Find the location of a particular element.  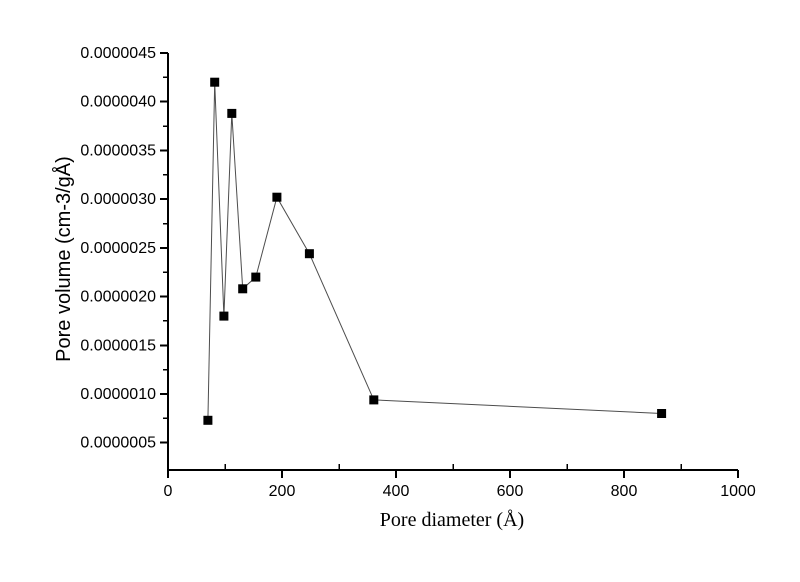

y-axis-title: Pore volume (cm-3/gÅ) is located at coordinates (64, 259).